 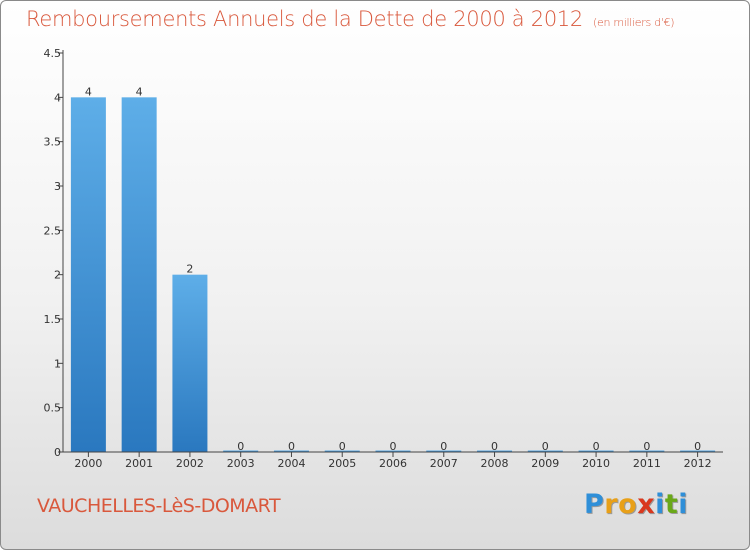 I want to click on logo-letter: t, so click(x=671, y=504).